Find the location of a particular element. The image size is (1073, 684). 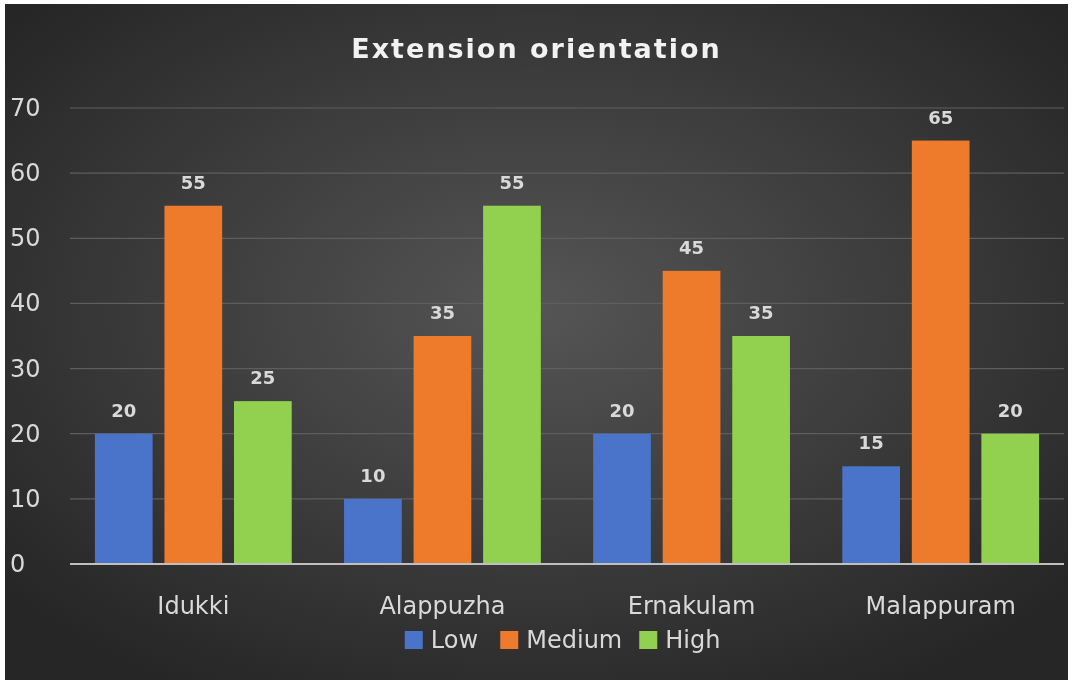

data-label: 45 is located at coordinates (692, 247).